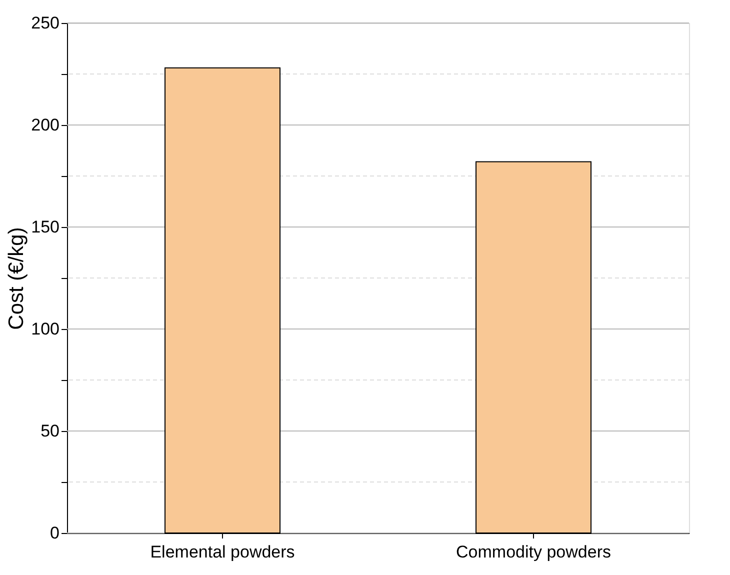 The width and height of the screenshot is (730, 575). I want to click on y-tick-label: 0, so click(55, 533).